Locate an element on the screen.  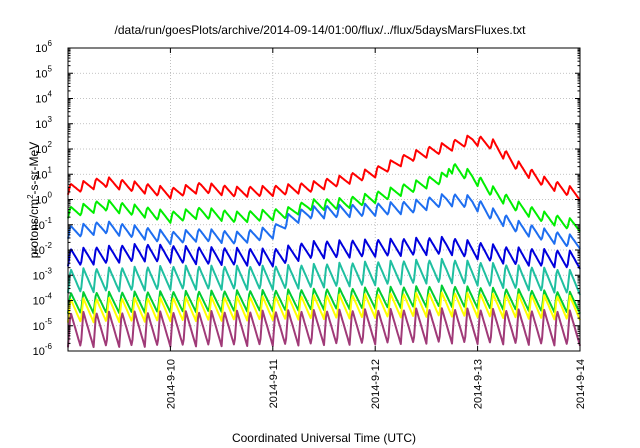
x-tick-label: 2014-9-12 is located at coordinates (376, 384).